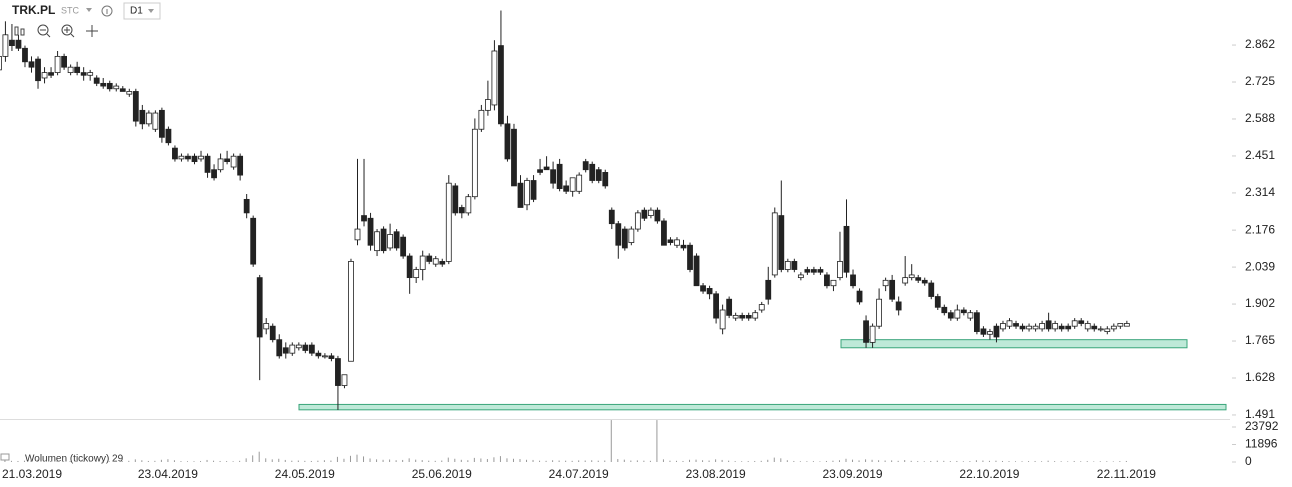 Image resolution: width=1292 pixels, height=487 pixels. I want to click on x-tick-label: 25.06.2019, so click(442, 474).